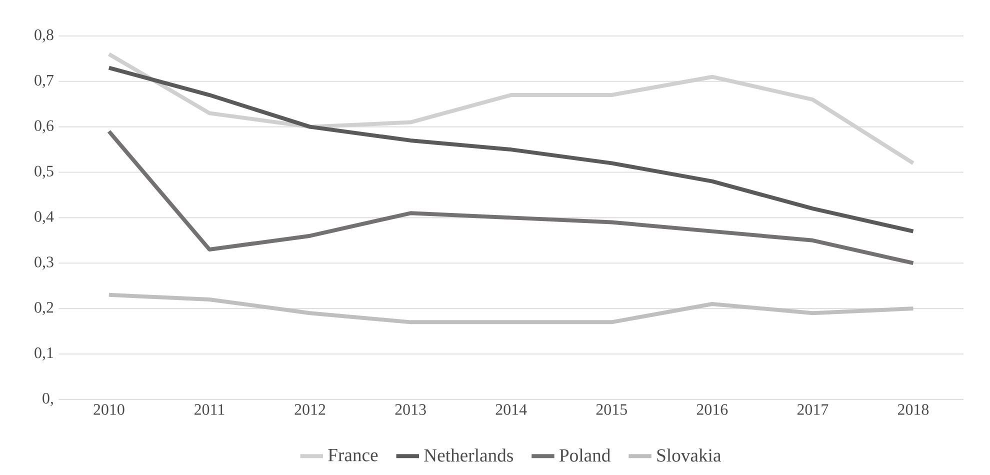 This screenshot has height=475, width=990. I want to click on y-tick-label: 0,8, so click(44, 35).